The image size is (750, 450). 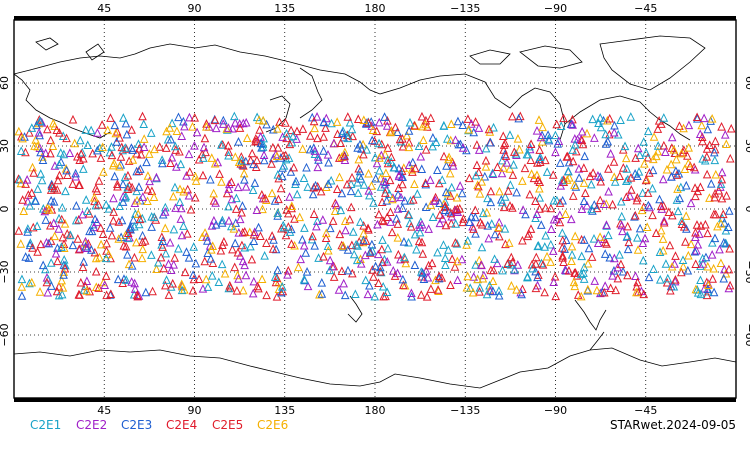 I want to click on legend-item-c2e4: C2E4, so click(x=182, y=425).